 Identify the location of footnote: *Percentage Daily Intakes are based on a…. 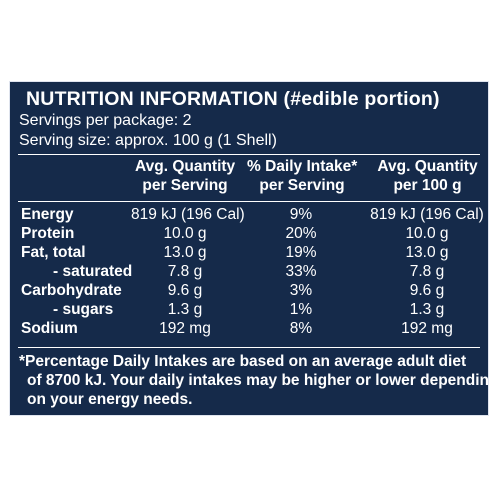
(259, 380).